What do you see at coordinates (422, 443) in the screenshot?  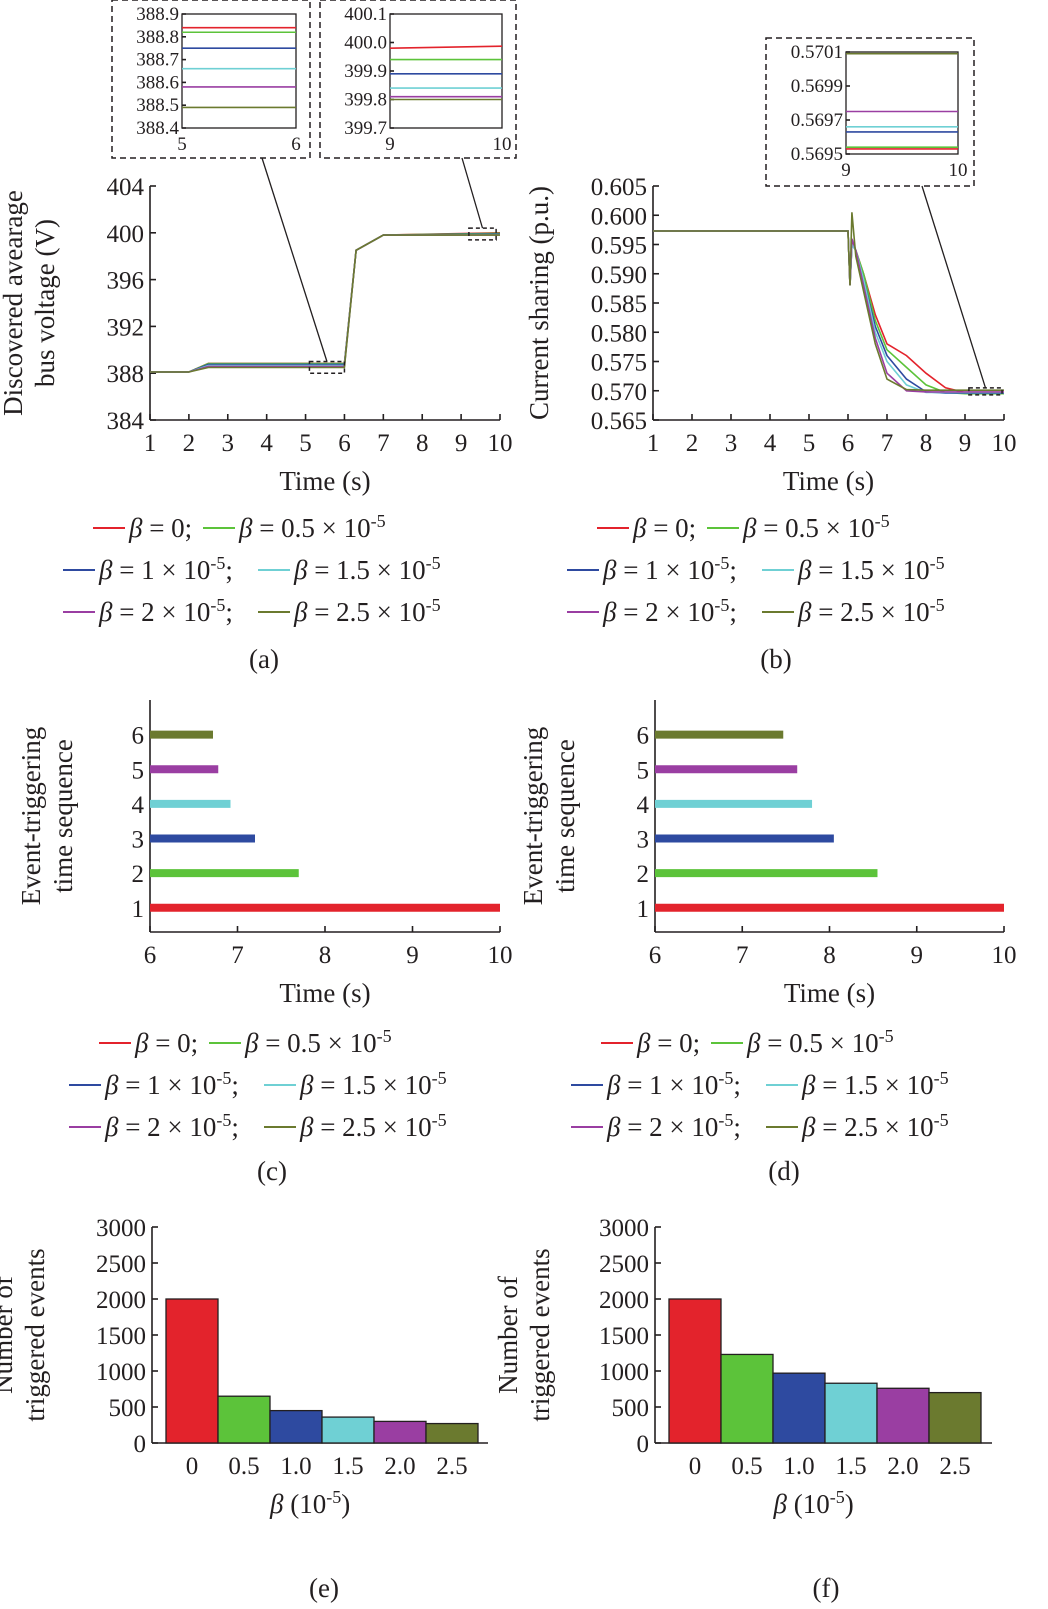 I see `chart-a-x-tick-label: 8` at bounding box center [422, 443].